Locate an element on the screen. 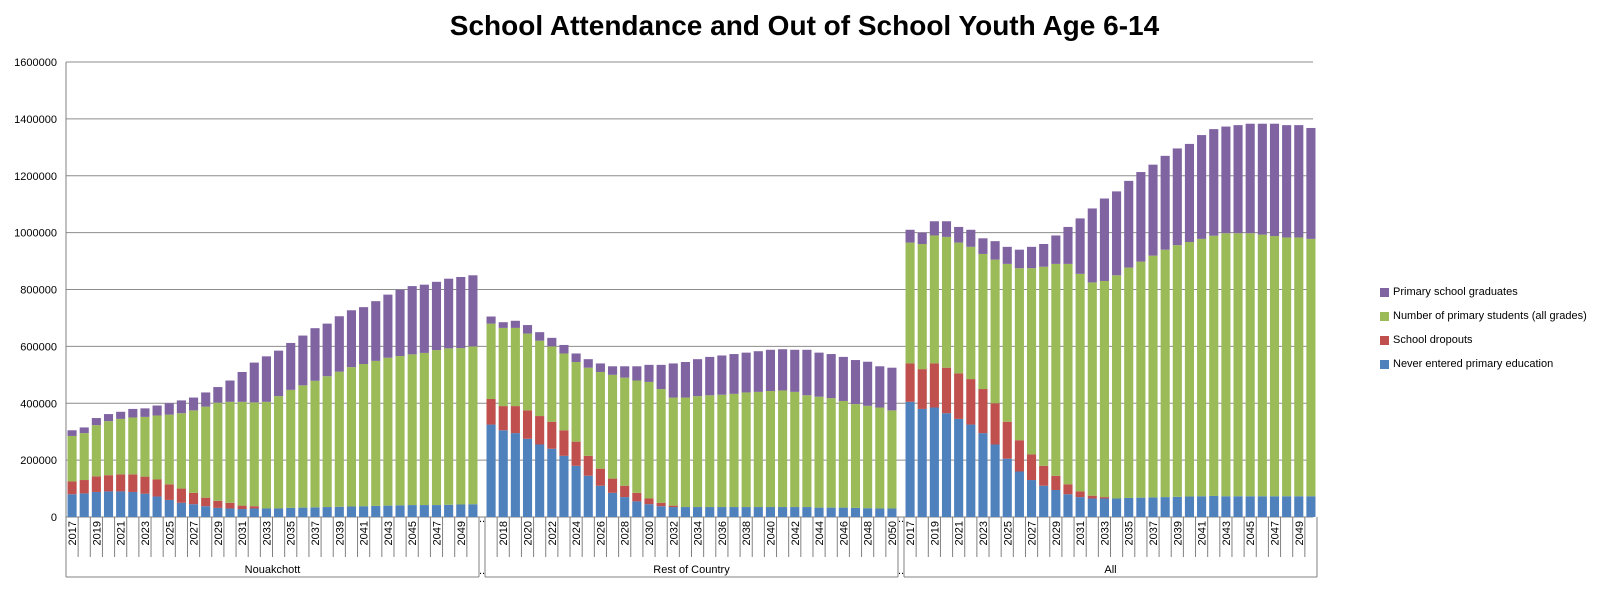 The image size is (1609, 599). bar-graduates-nouakchott-2030 is located at coordinates (230, 391).